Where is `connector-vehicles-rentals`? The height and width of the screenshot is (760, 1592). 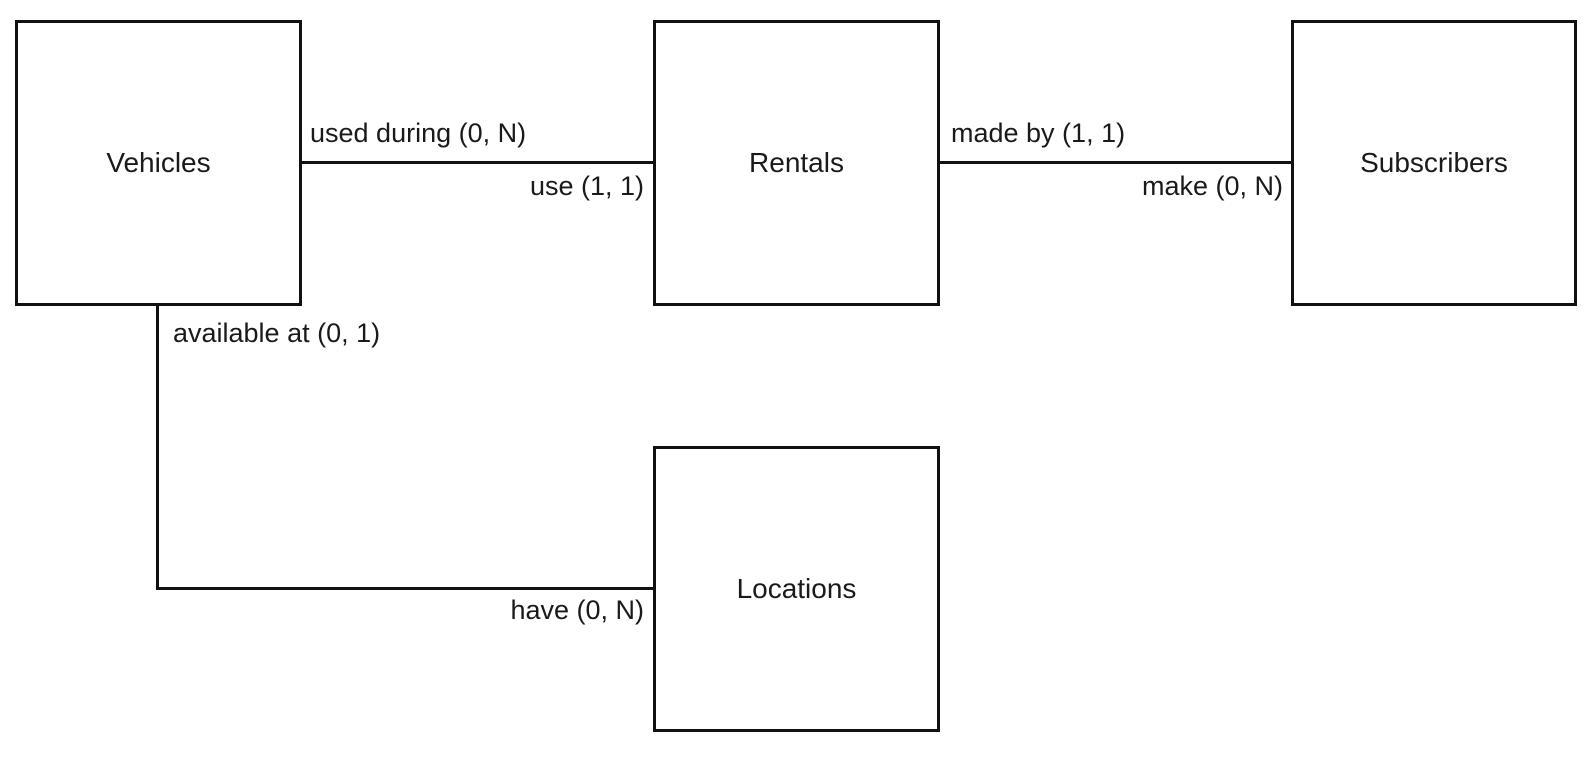 connector-vehicles-rentals is located at coordinates (477, 162).